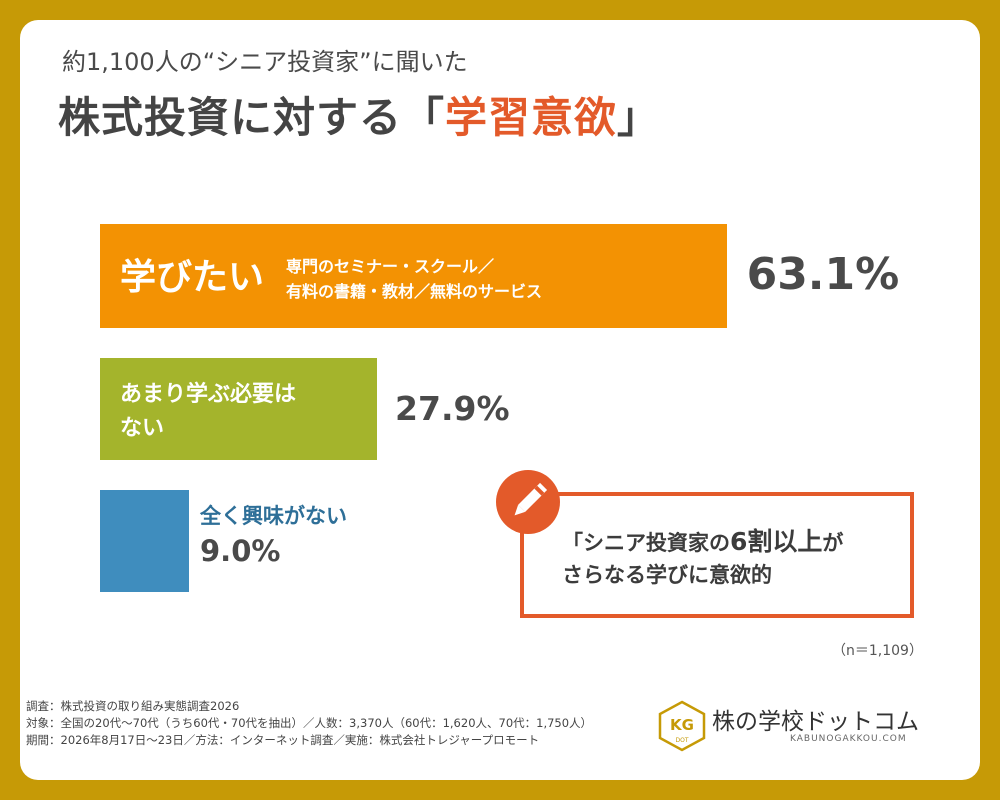 The height and width of the screenshot is (800, 1000). Describe the element at coordinates (142, 428) in the screenshot. I see `bar-label-line: ない` at that location.